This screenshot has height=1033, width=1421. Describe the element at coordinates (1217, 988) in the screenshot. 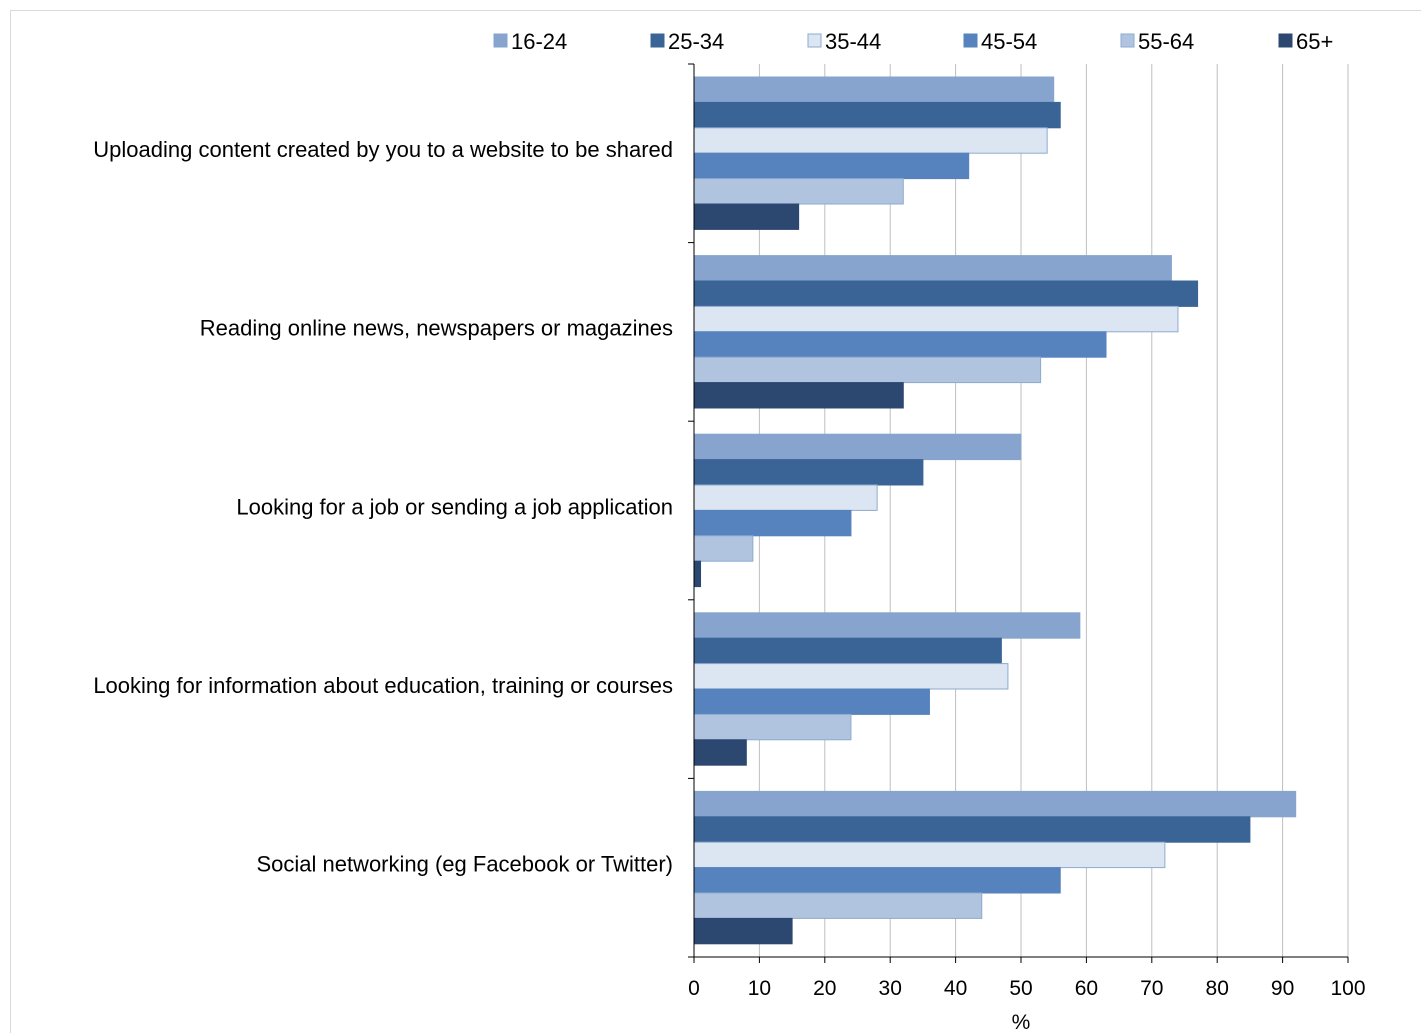

I see `x-tick-label: 80` at that location.